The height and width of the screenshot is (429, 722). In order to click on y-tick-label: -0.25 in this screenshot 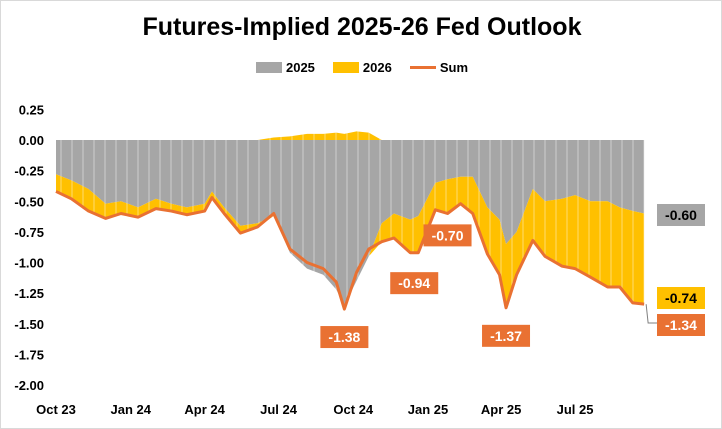, I will do `click(29, 171)`.